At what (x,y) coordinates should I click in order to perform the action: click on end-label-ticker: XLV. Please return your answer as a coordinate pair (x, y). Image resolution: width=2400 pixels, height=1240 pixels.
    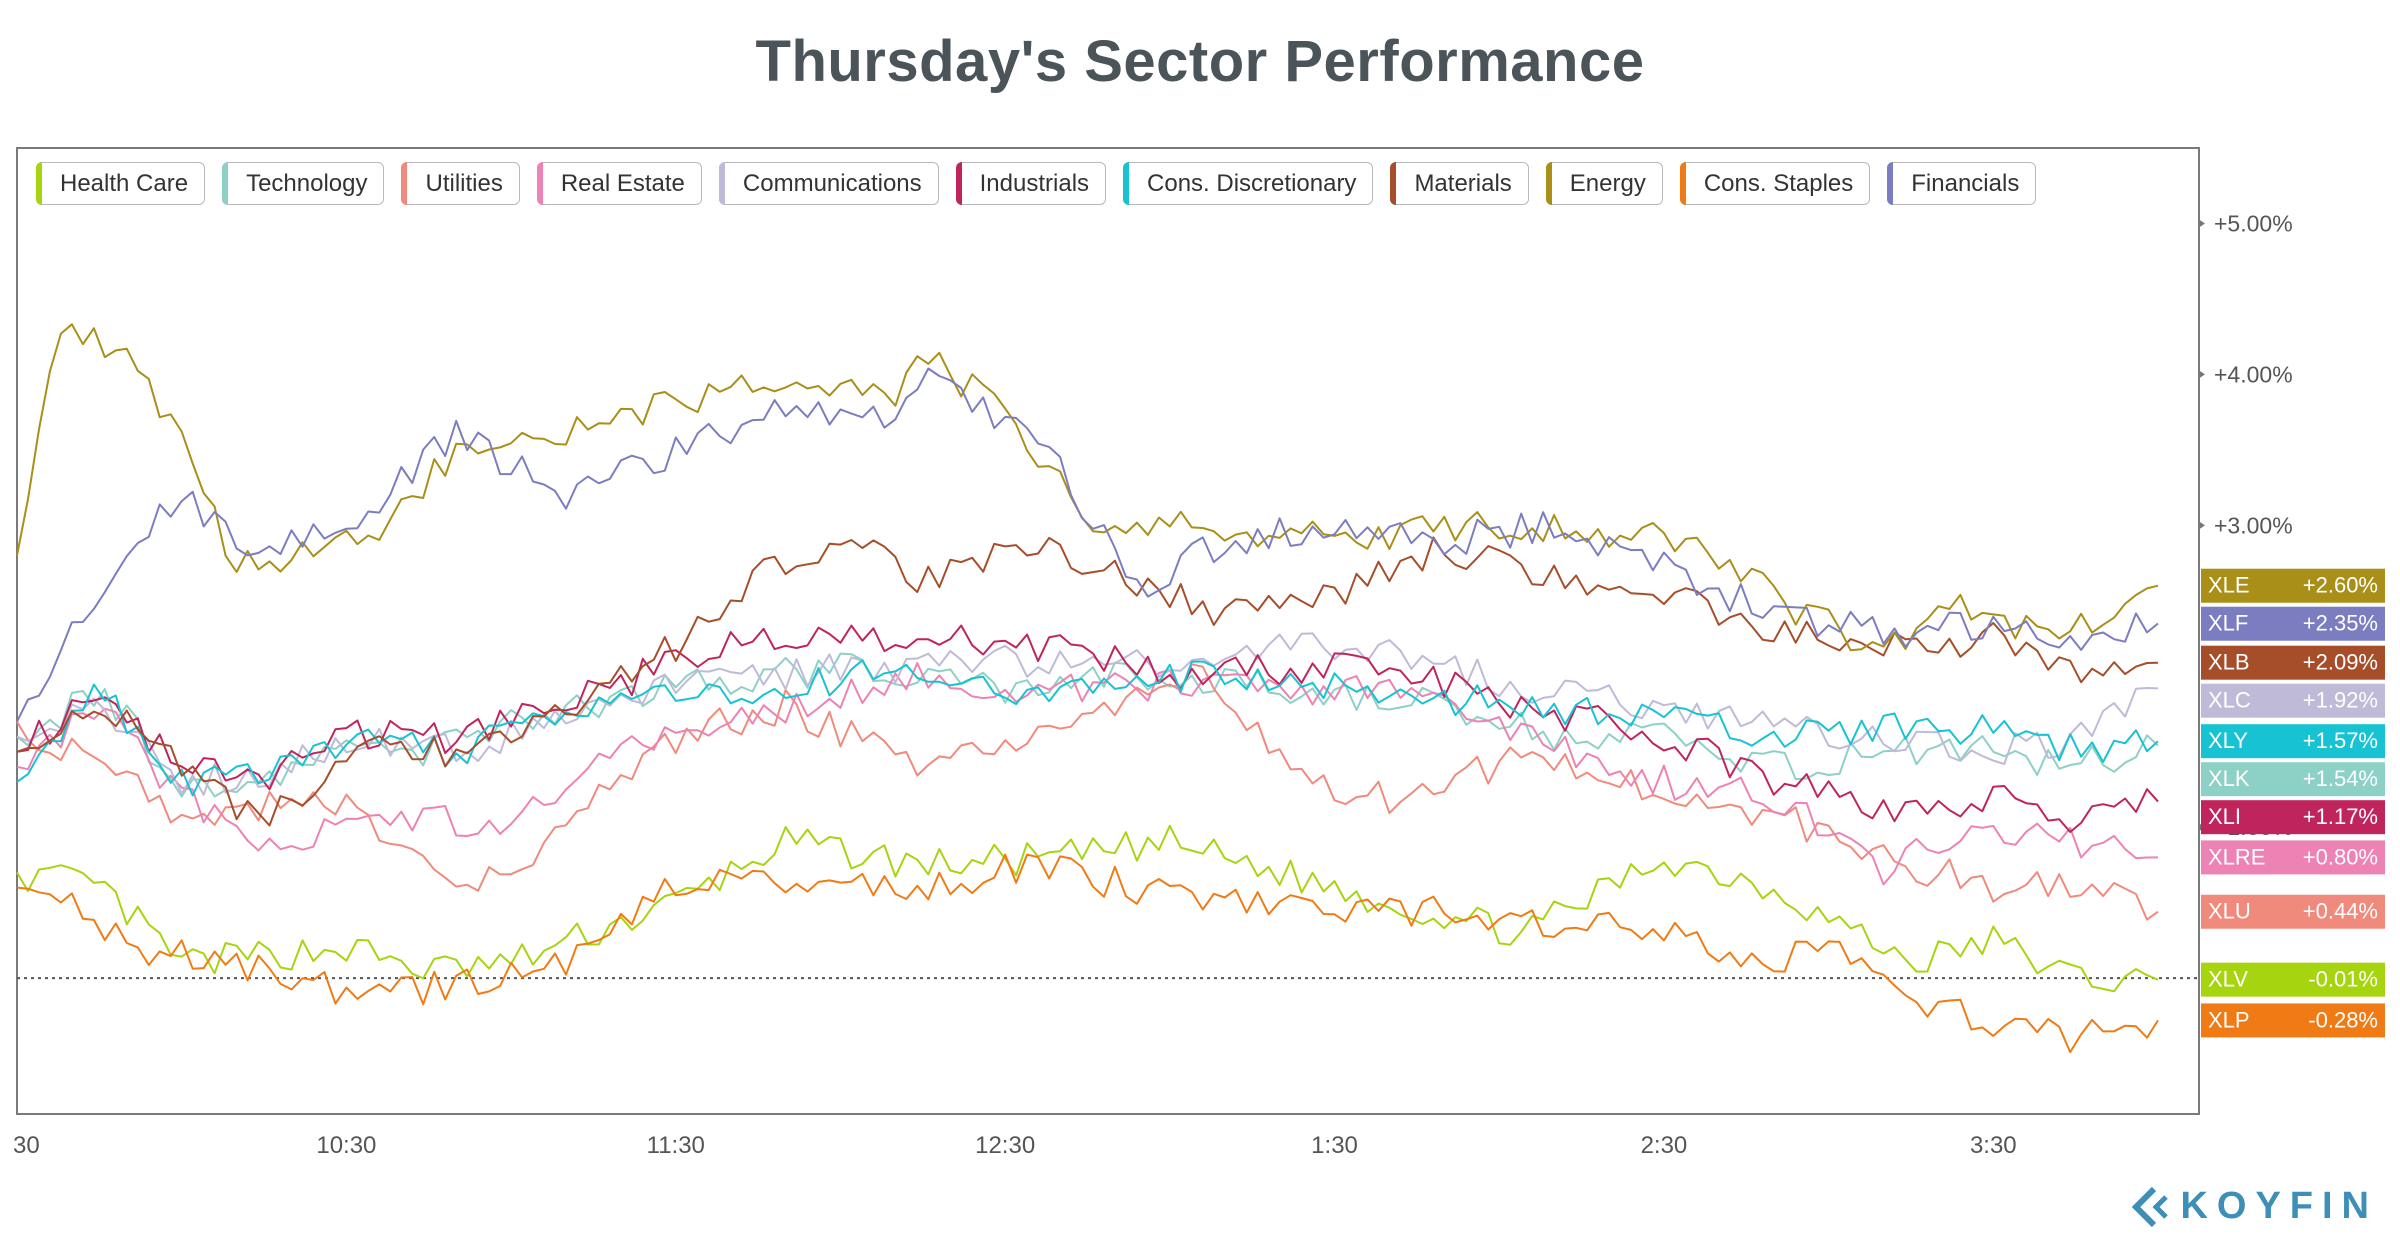
    Looking at the image, I should click on (2228, 979).